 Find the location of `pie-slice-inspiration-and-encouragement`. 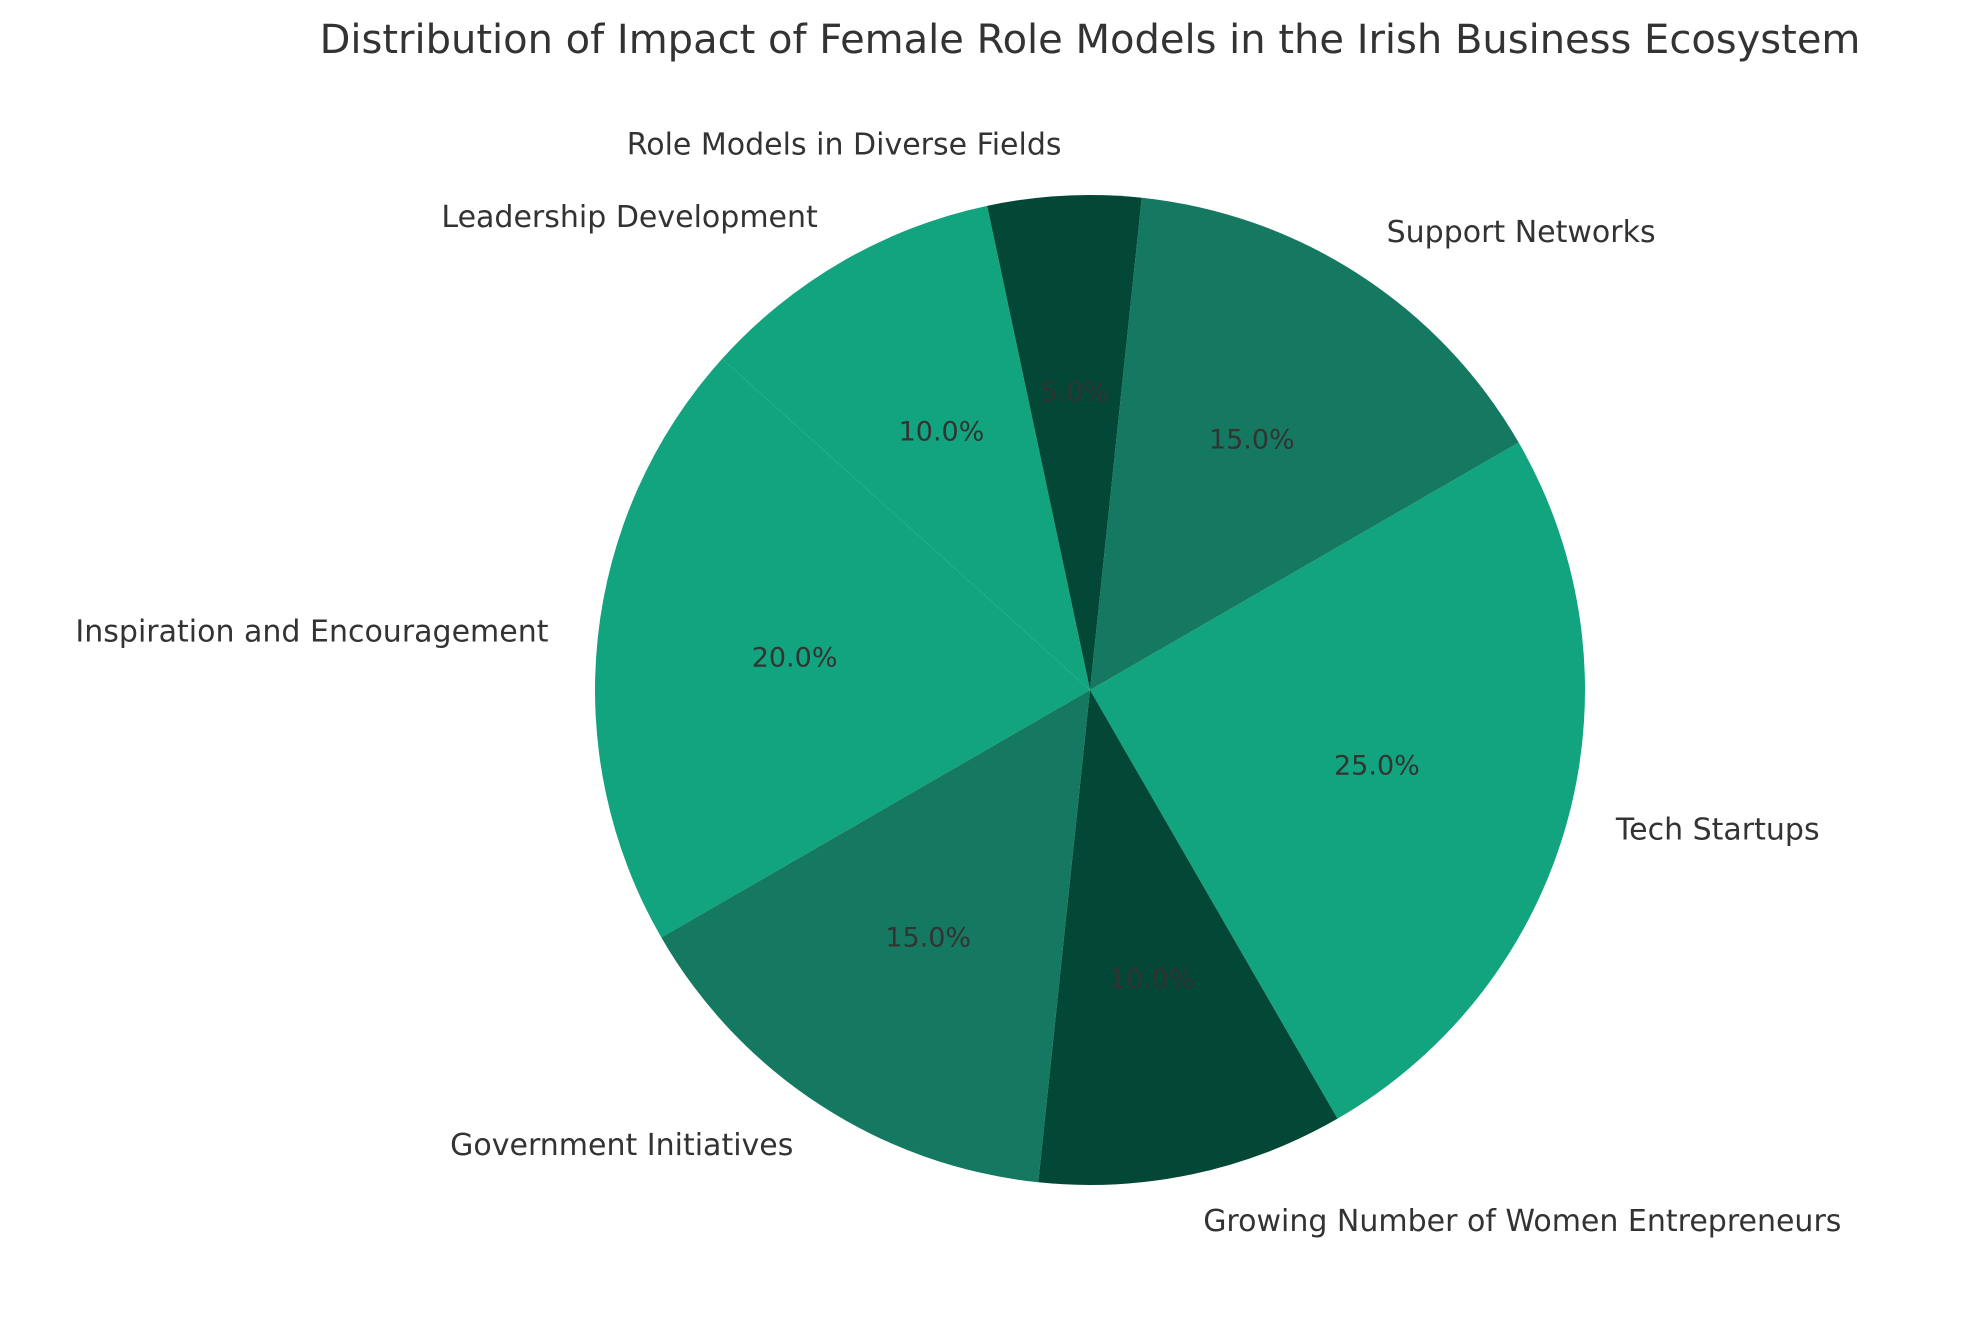

pie-slice-inspiration-and-encouragement is located at coordinates (842, 648).